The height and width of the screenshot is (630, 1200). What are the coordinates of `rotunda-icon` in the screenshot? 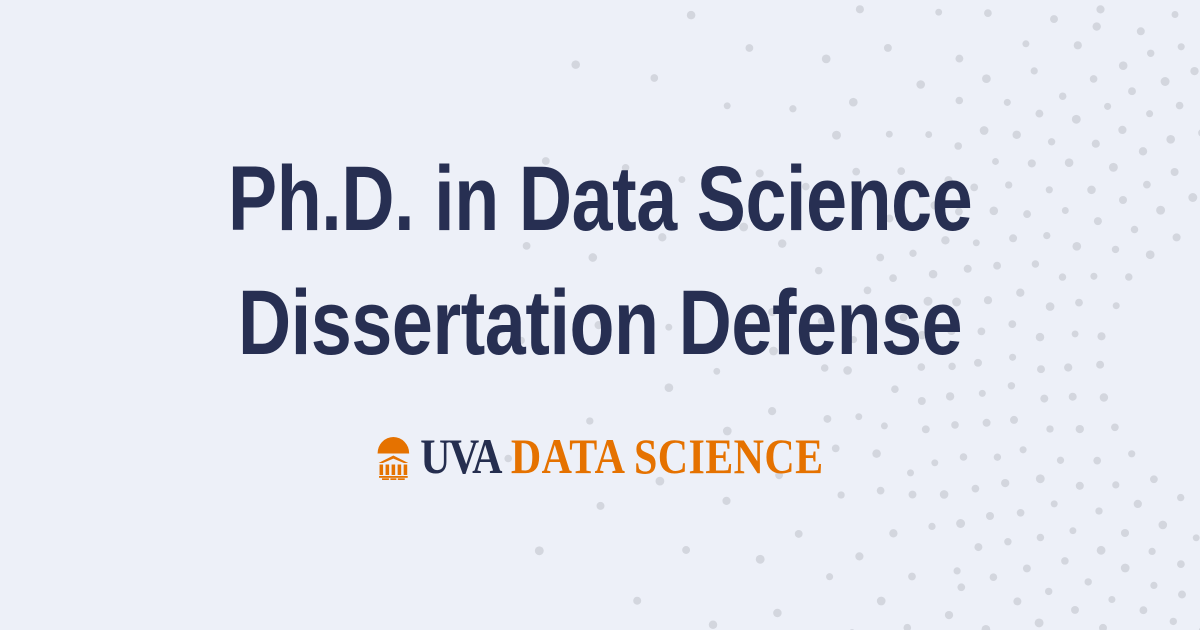 It's located at (393, 458).